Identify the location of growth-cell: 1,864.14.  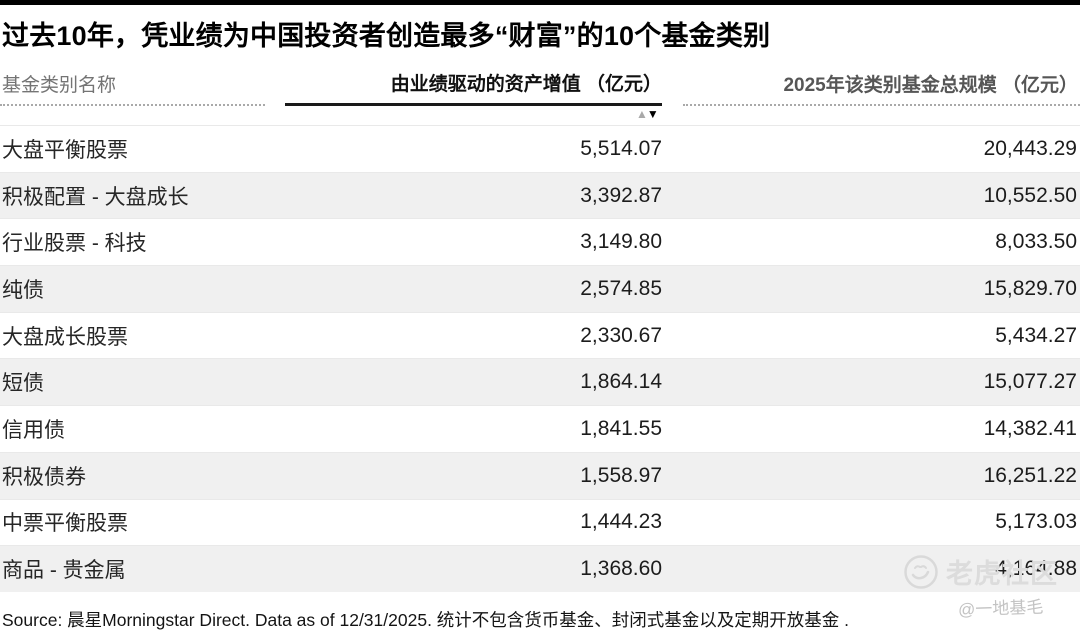
(621, 382).